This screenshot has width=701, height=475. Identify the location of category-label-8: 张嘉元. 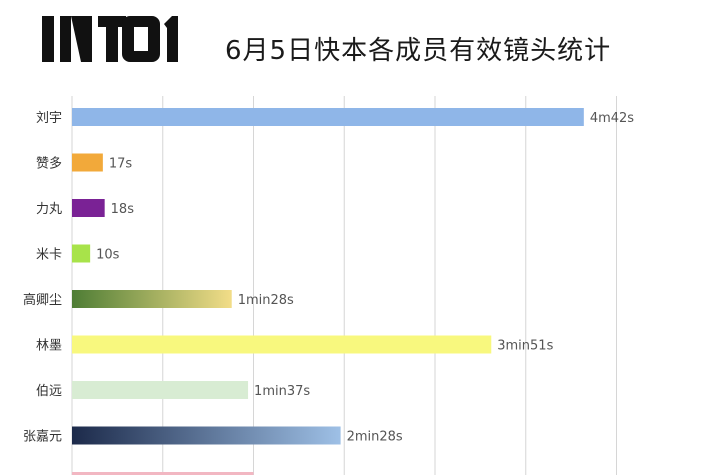
(42, 437).